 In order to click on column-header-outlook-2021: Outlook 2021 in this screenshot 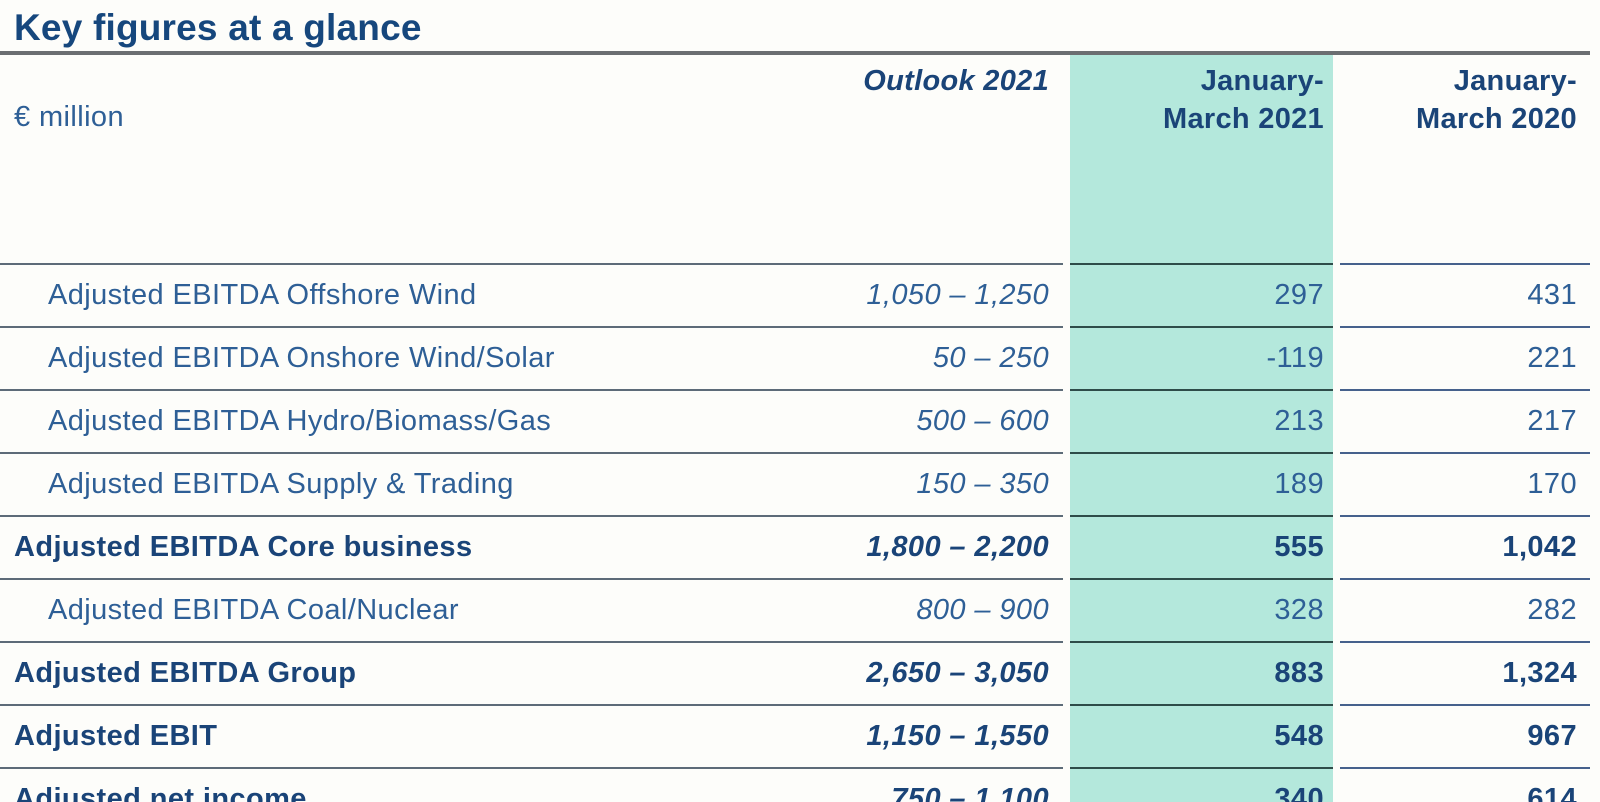, I will do `click(956, 81)`.